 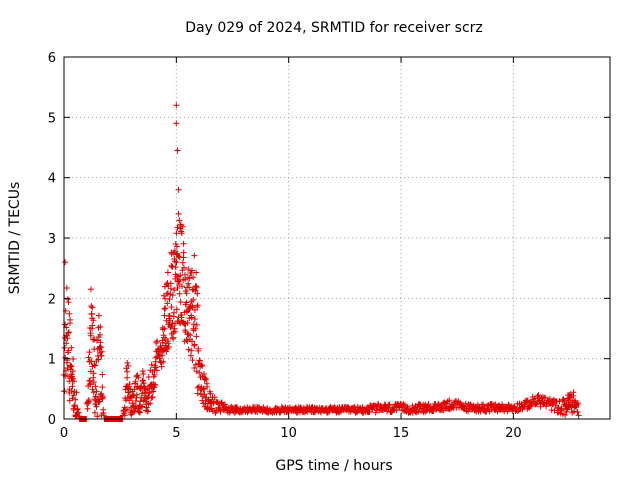 I want to click on y-tick-label: 1, so click(x=52, y=360).